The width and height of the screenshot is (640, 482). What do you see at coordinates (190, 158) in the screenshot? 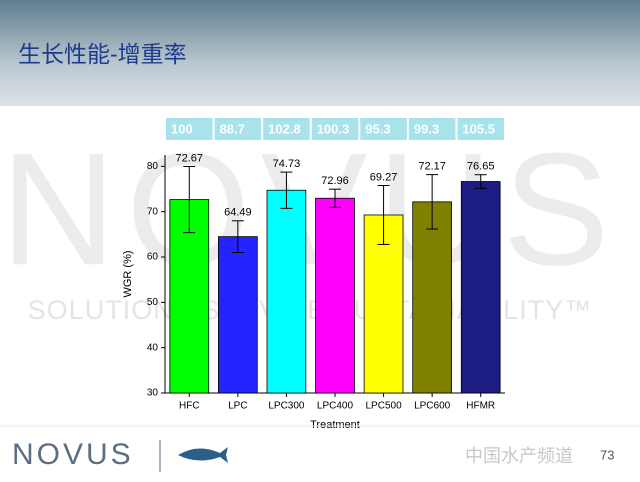
I see `data-label: 72.67` at bounding box center [190, 158].